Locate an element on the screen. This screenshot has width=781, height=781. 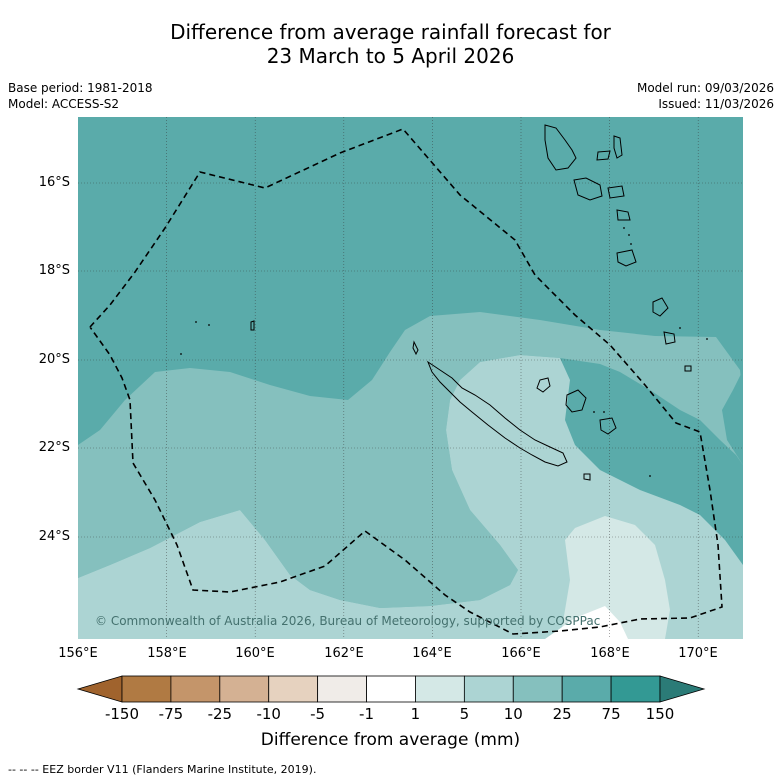
lon-label-170e: 170°E is located at coordinates (698, 653).